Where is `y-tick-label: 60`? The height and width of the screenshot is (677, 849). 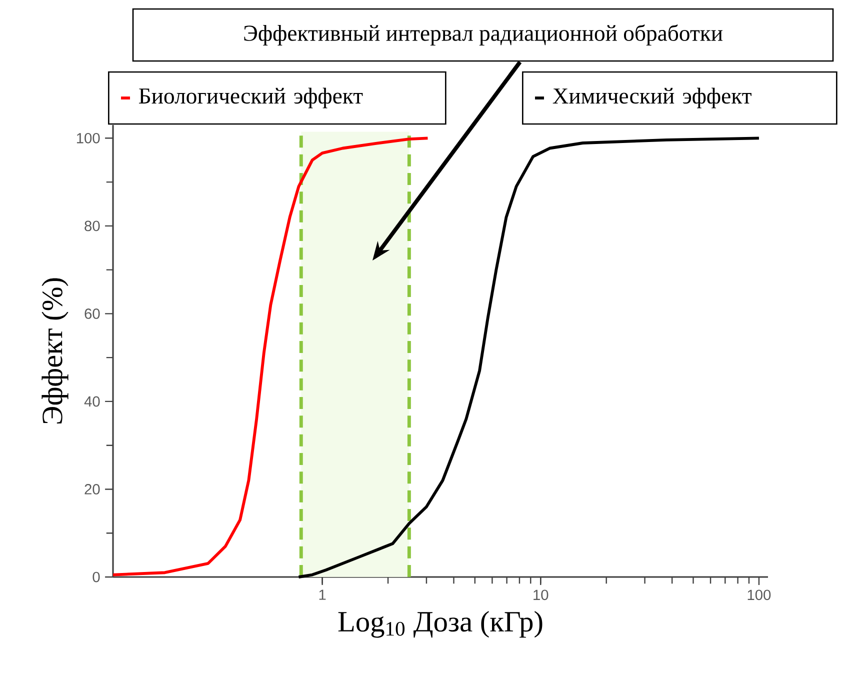
y-tick-label: 60 is located at coordinates (92, 313).